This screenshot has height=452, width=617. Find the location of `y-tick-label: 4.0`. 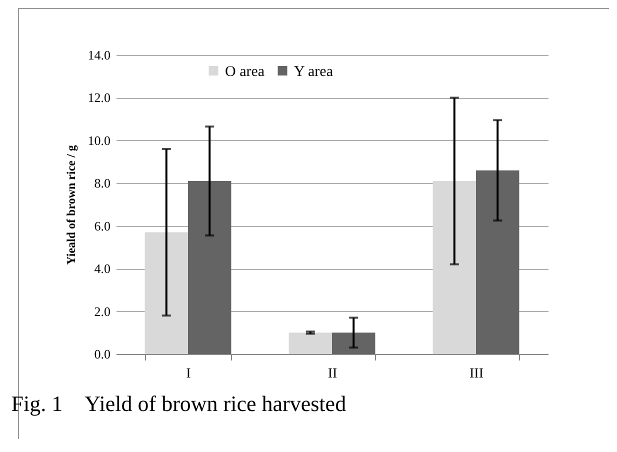

y-tick-label: 4.0 is located at coordinates (102, 268).